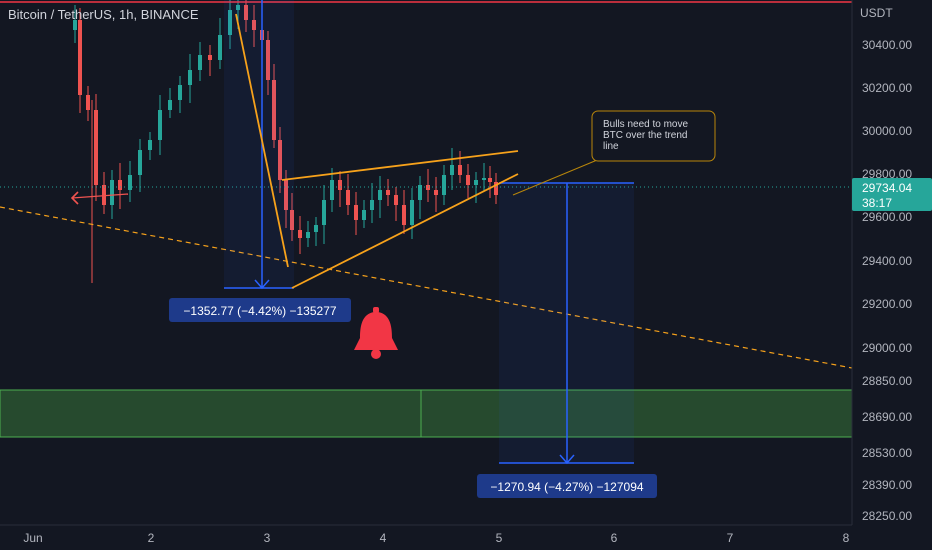  What do you see at coordinates (383, 538) in the screenshot?
I see `time-tick-label: 4` at bounding box center [383, 538].